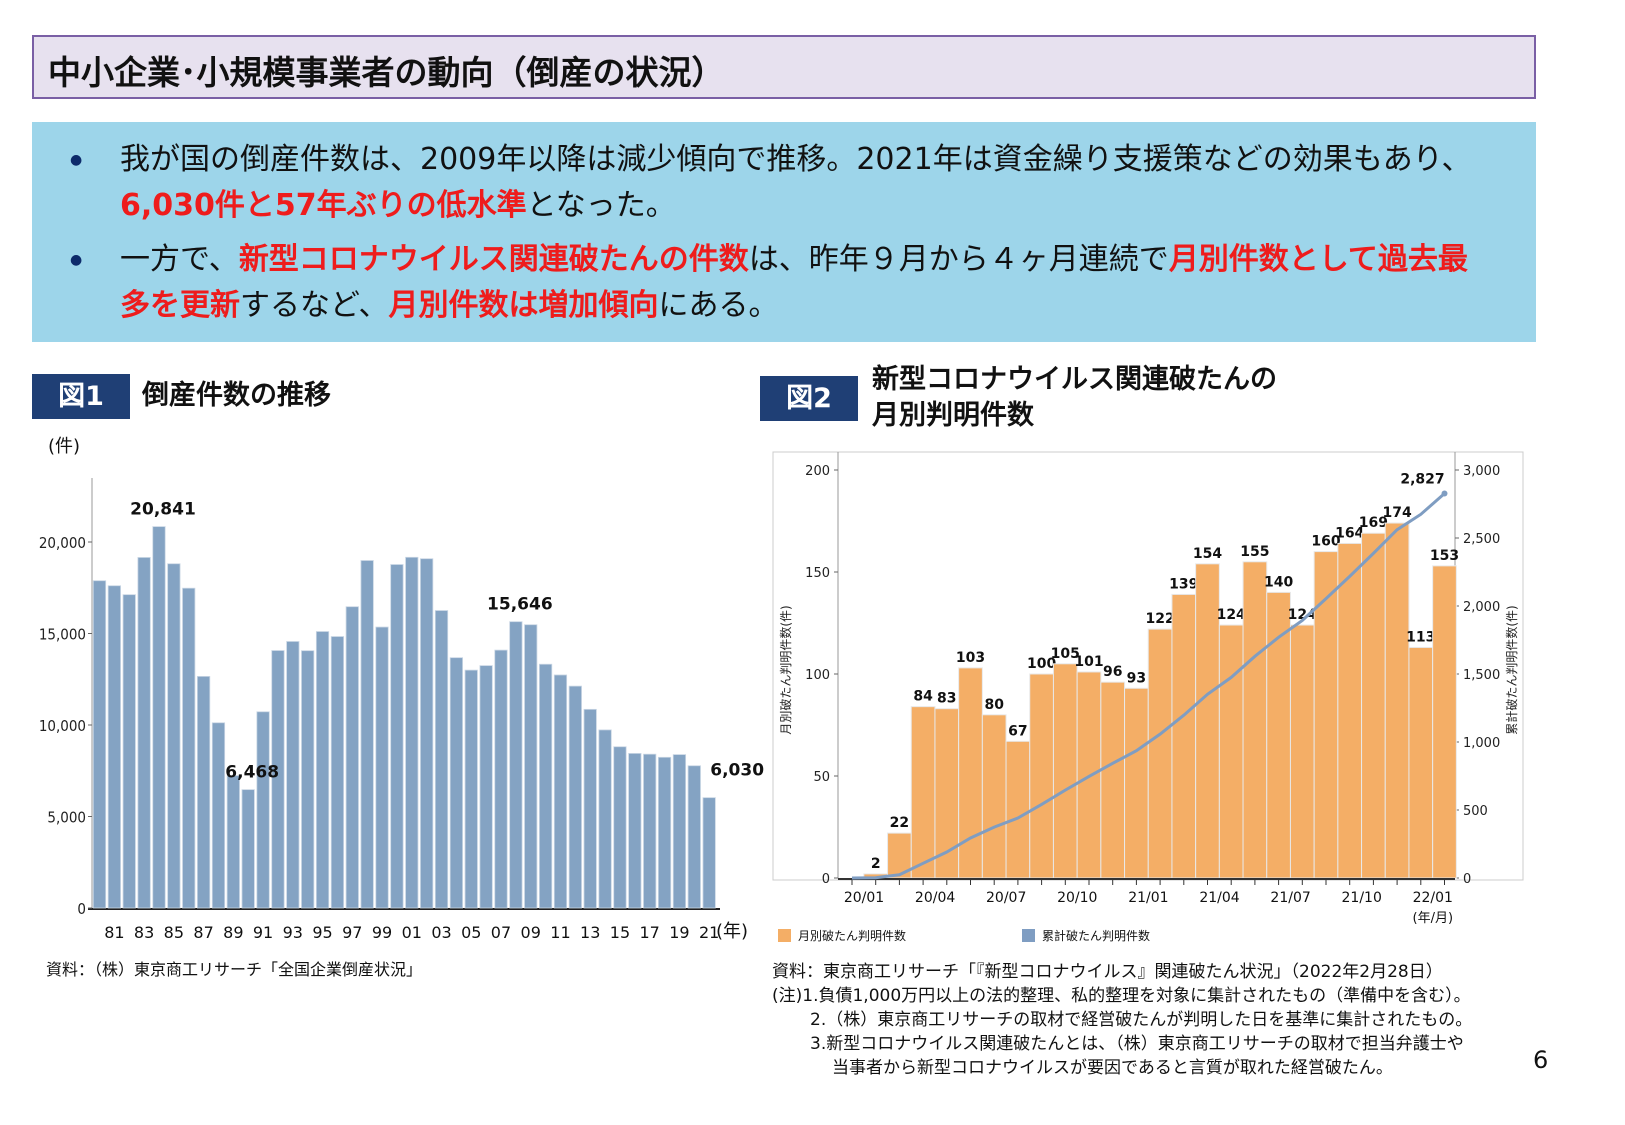  What do you see at coordinates (575, 797) in the screenshot?
I see `bar-2012` at bounding box center [575, 797].